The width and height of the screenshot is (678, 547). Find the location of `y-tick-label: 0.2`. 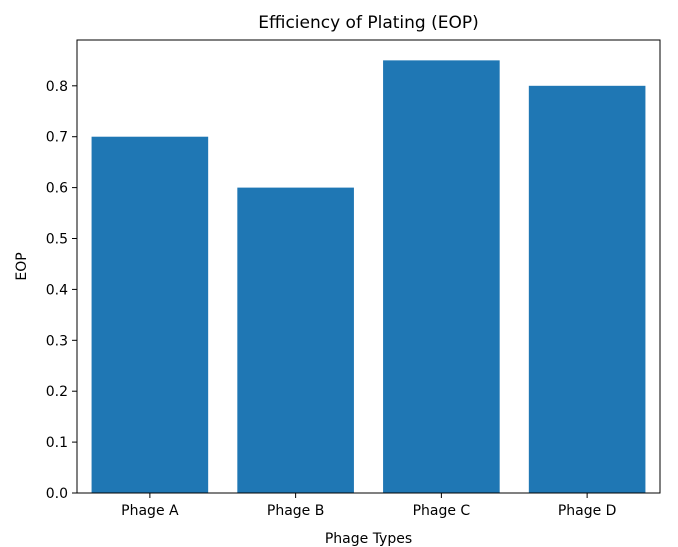

y-tick-label: 0.2 is located at coordinates (57, 392).